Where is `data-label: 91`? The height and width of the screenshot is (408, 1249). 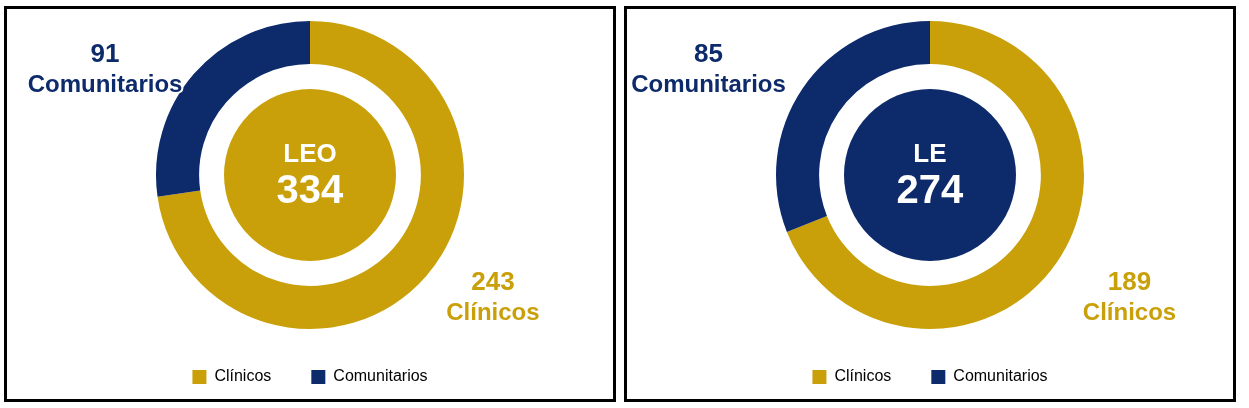
data-label: 91 is located at coordinates (105, 53).